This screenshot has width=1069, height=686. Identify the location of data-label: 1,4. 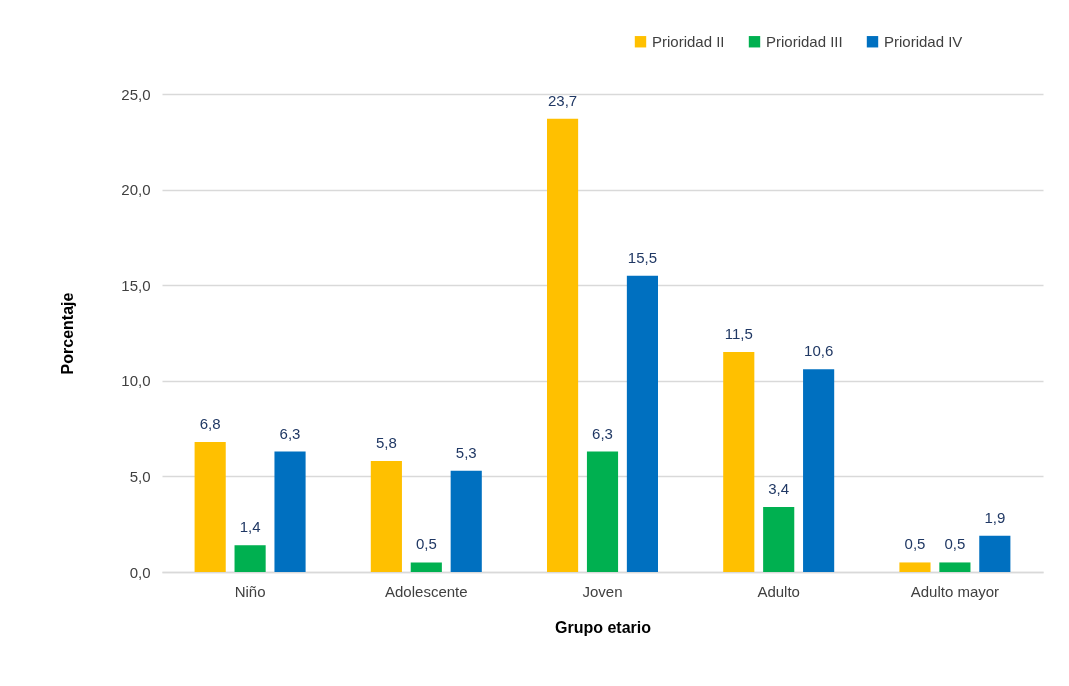
(250, 527).